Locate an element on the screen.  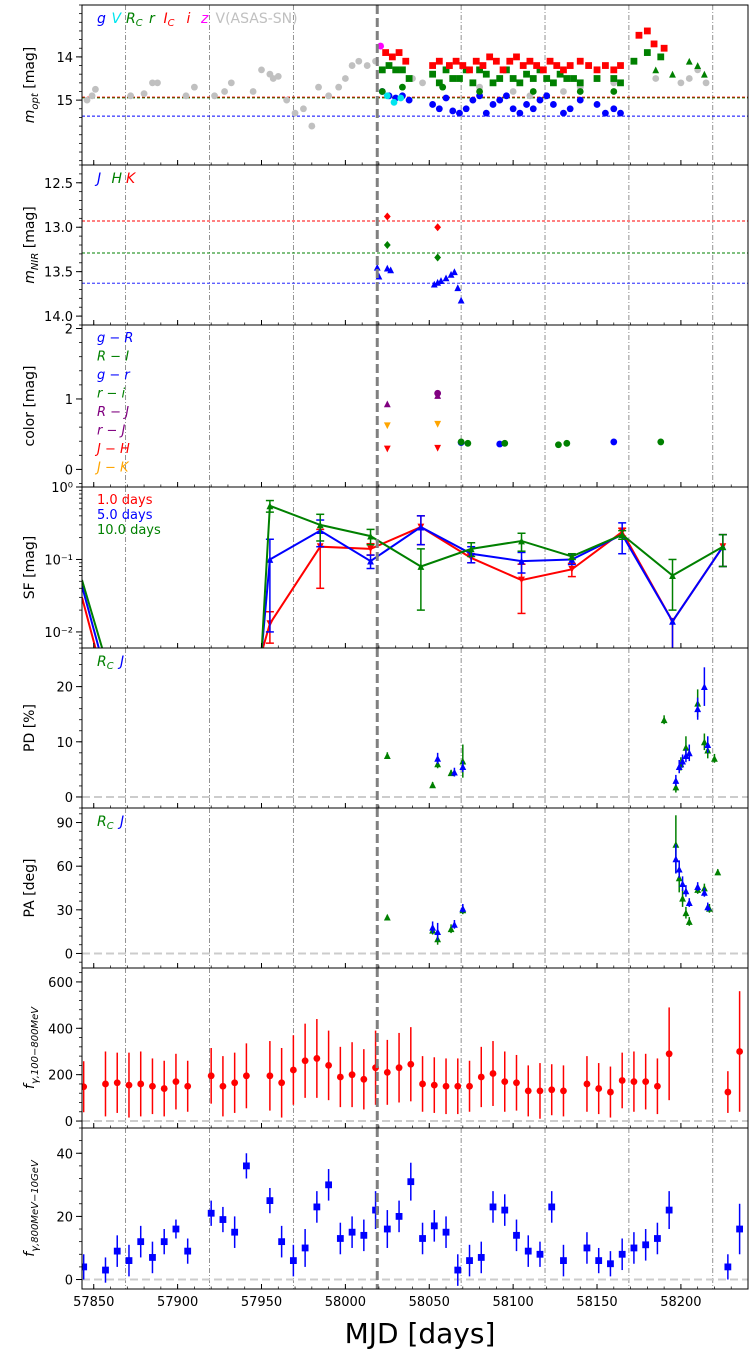
legend-entry-1: R − I is located at coordinates (113, 357).